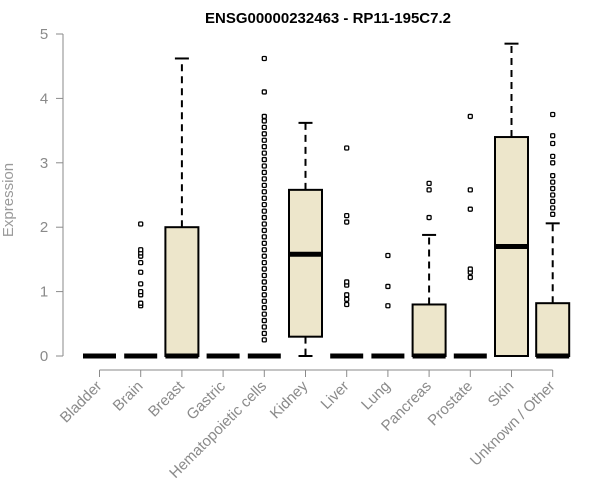  I want to click on x-tick-label: Kidney, so click(289, 399).